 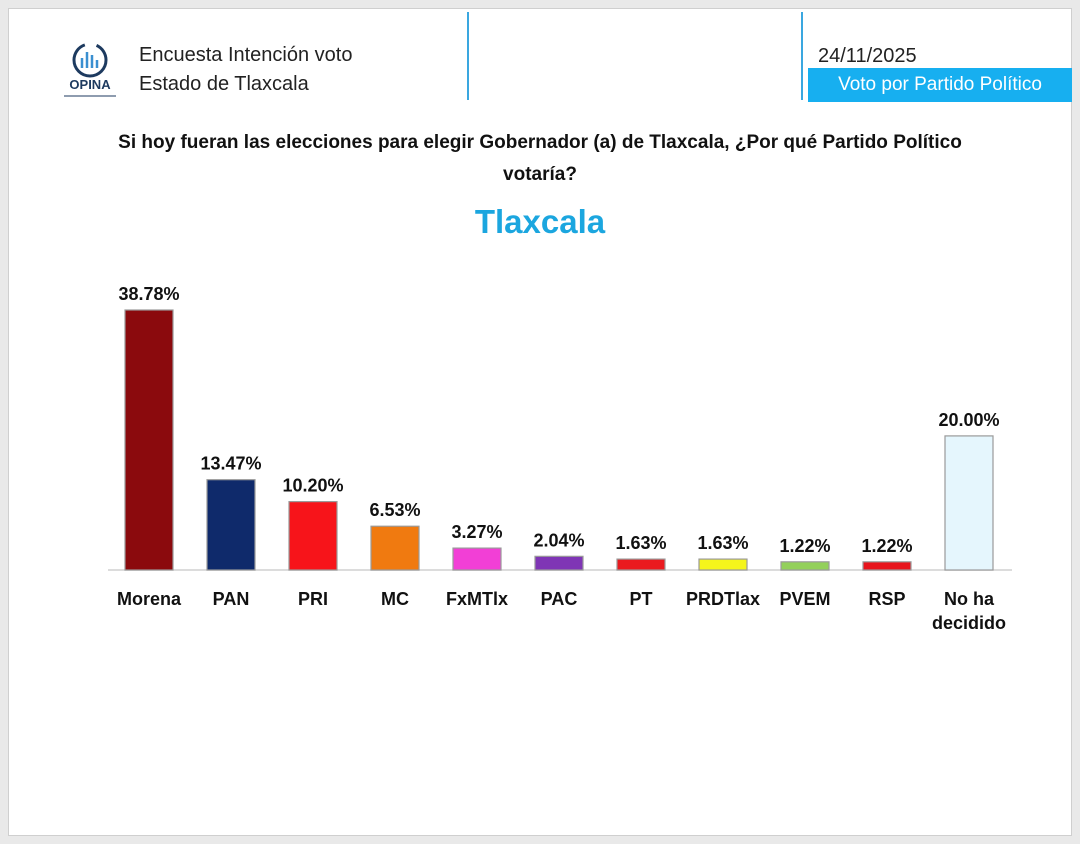 I want to click on bar-pt, so click(x=641, y=564).